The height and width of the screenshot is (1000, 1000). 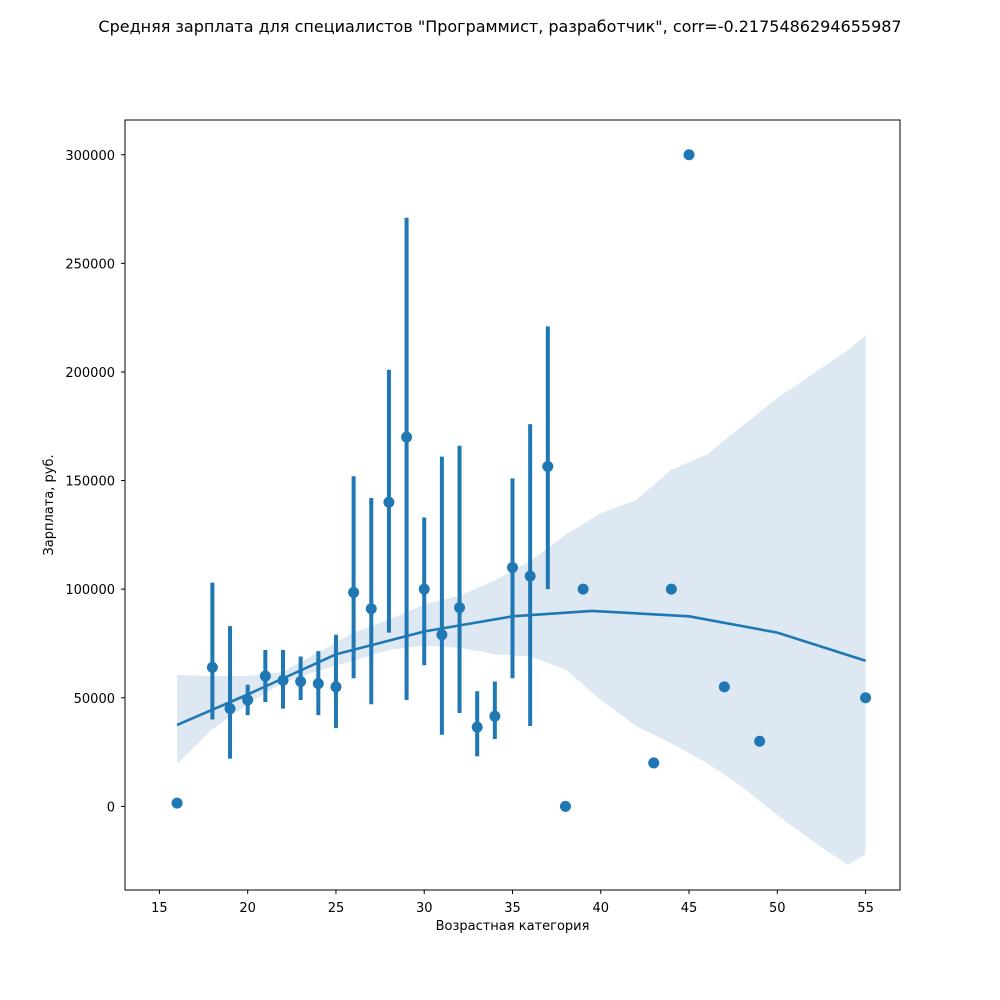 I want to click on y-tick-label: 250000, so click(x=90, y=264).